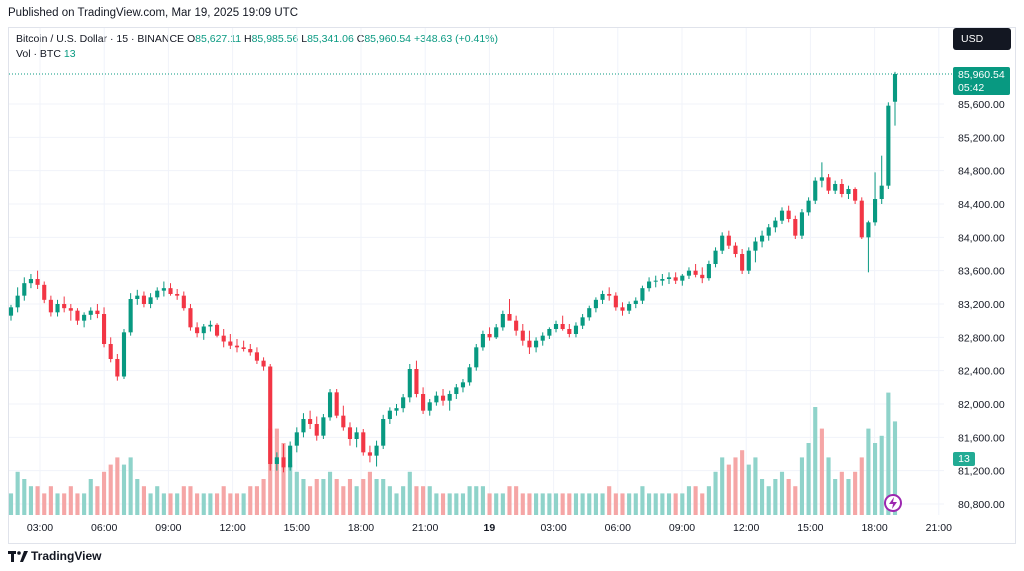 This screenshot has width=1024, height=571. Describe the element at coordinates (982, 39) in the screenshot. I see `currency-button: USD` at that location.